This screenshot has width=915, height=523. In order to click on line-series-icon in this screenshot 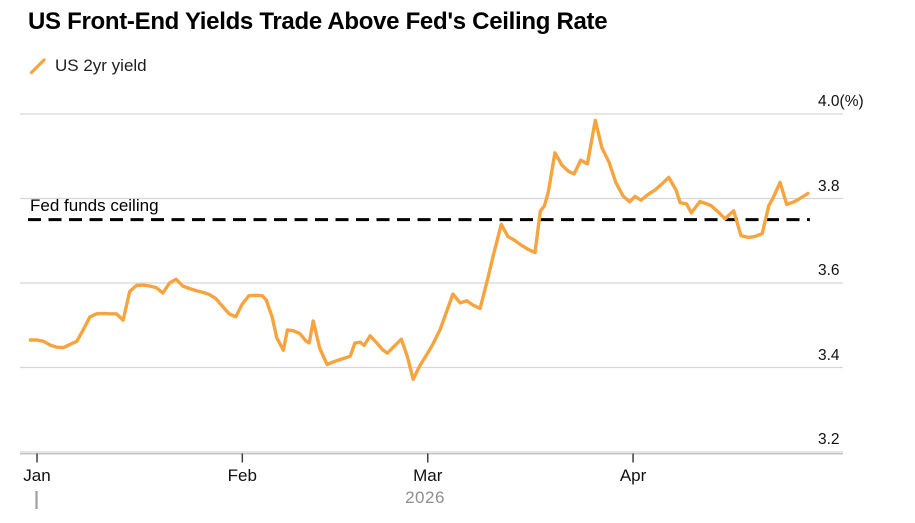, I will do `click(37, 65)`.